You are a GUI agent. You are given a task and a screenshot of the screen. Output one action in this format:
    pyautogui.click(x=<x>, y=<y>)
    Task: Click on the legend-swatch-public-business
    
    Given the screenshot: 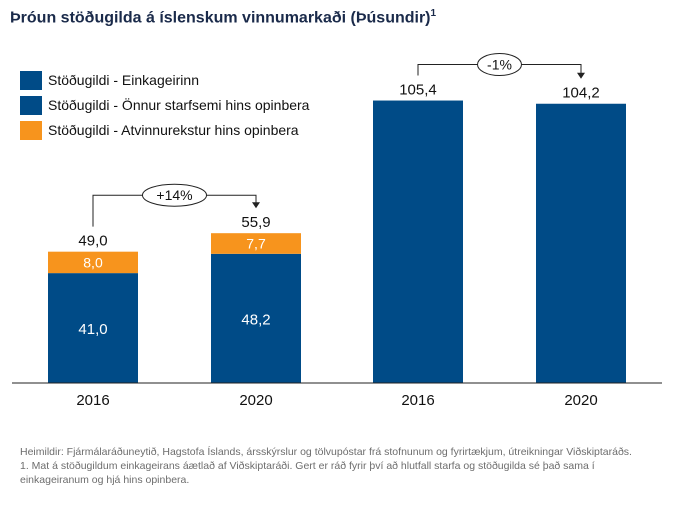 What is the action you would take?
    pyautogui.click(x=31, y=130)
    